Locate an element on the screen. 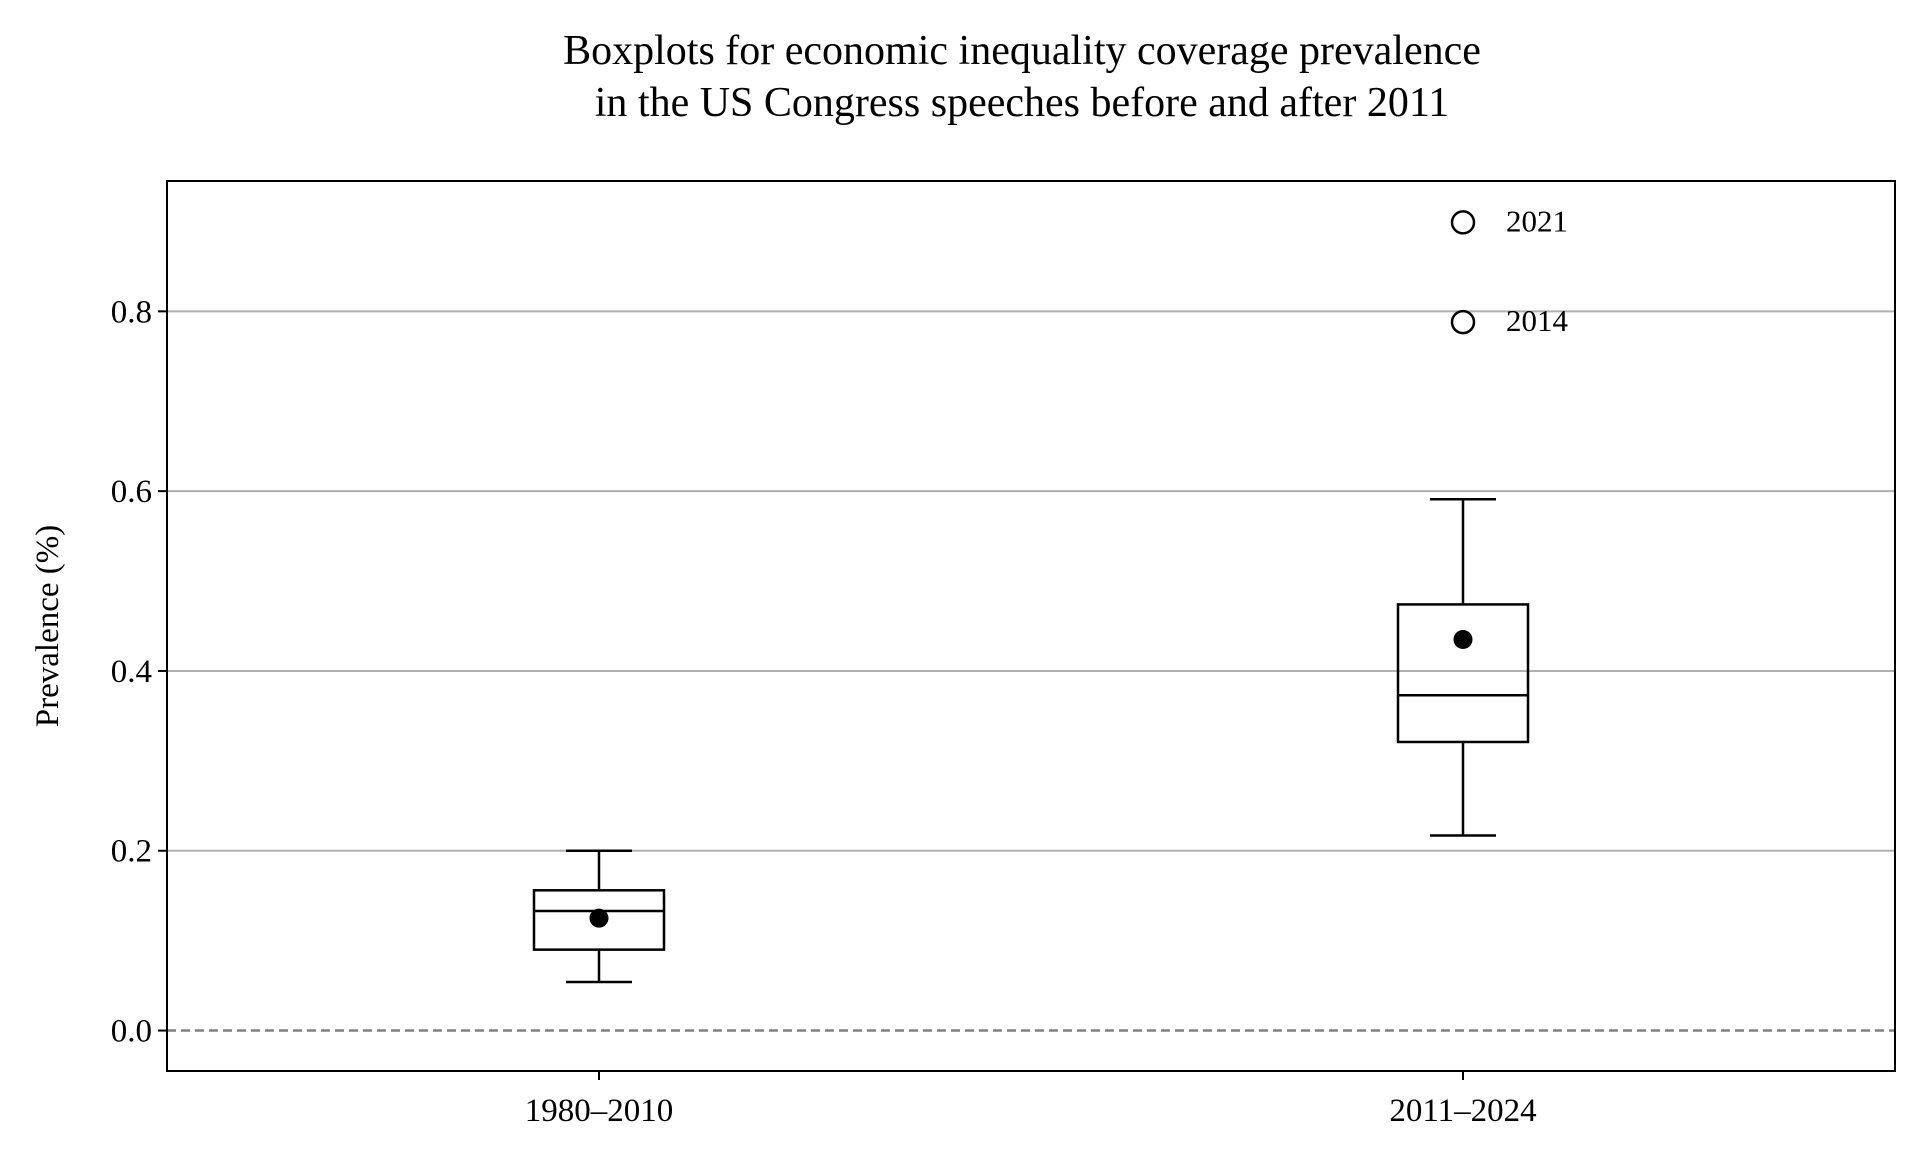  x-tick-label: 1980–2010 is located at coordinates (599, 1111).